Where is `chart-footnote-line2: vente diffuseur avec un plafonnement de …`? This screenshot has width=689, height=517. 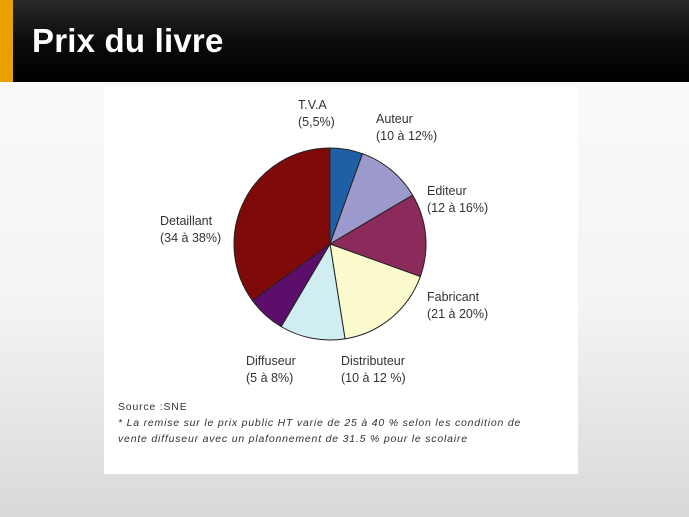
chart-footnote-line2: vente diffuseur avec un plafonnement de … is located at coordinates (293, 439).